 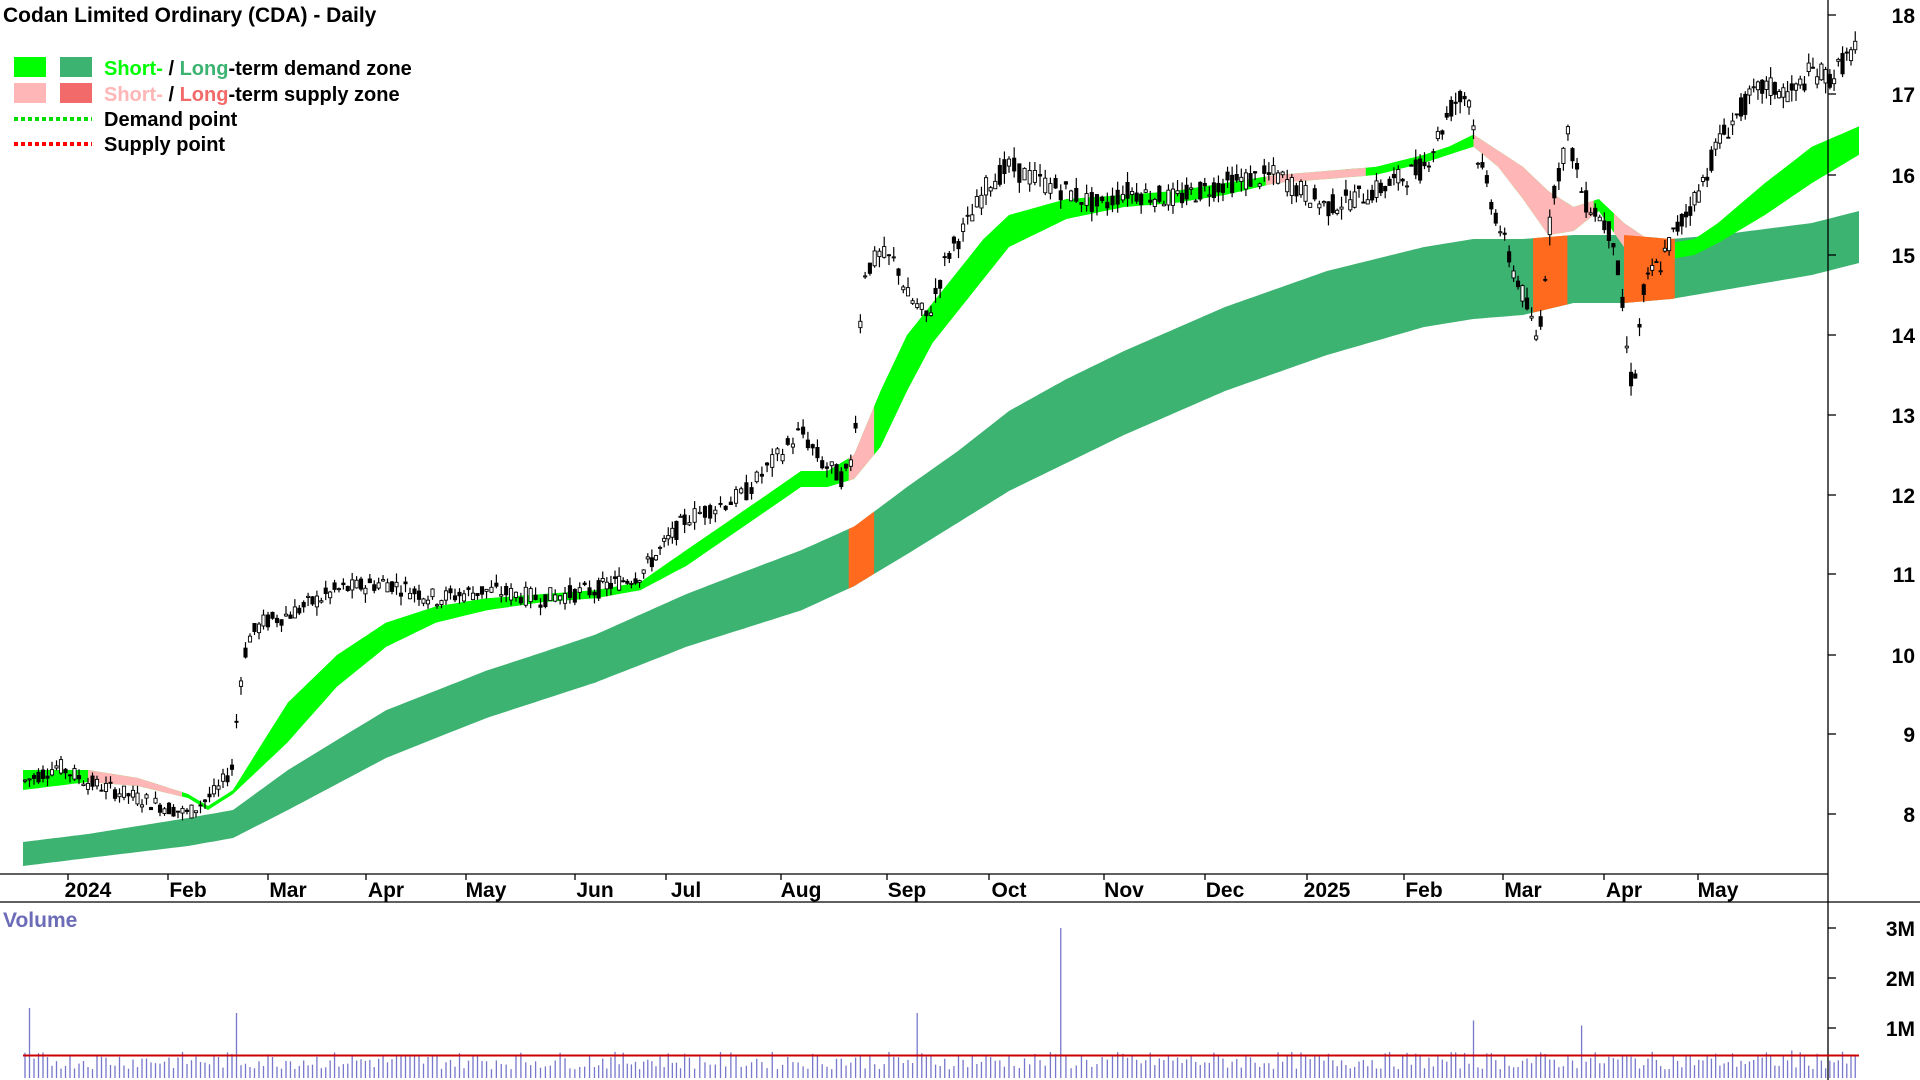 I want to click on price-tick-label: 11, so click(x=1904, y=575).